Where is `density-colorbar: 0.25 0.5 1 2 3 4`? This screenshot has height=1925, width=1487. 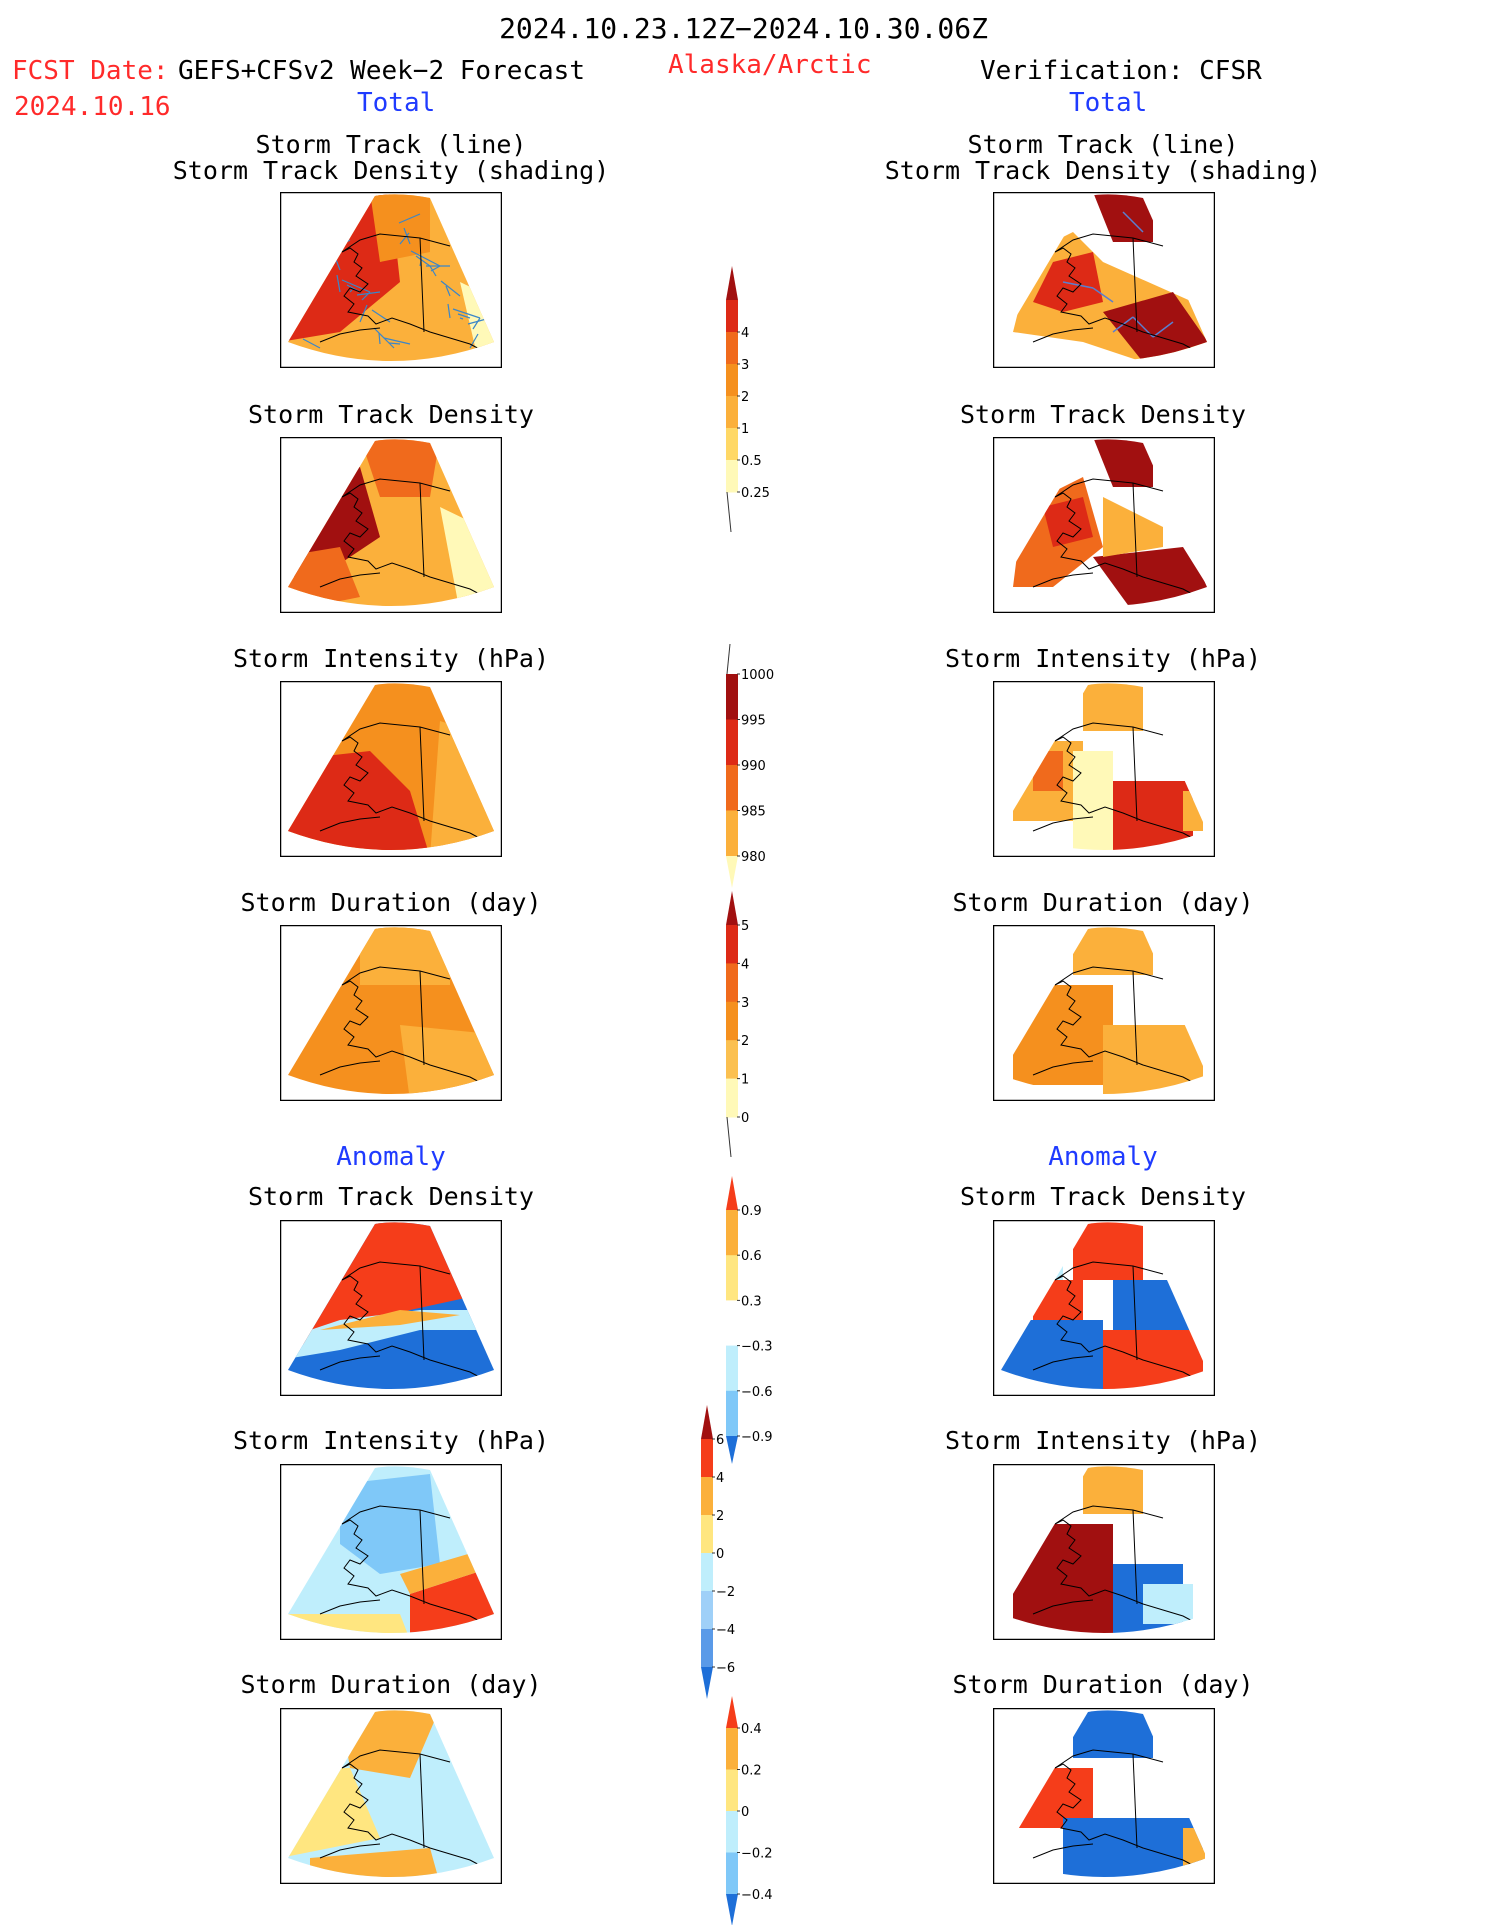 density-colorbar: 0.25 0.5 1 2 3 4 is located at coordinates (748, 399).